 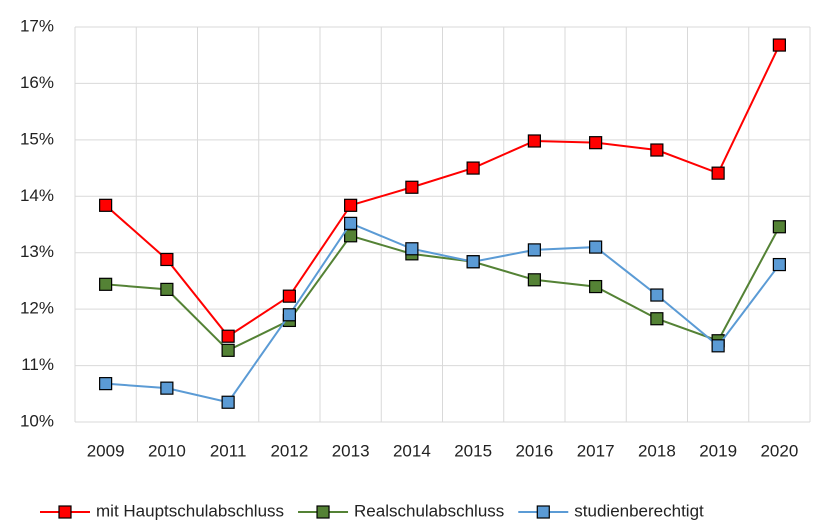 I want to click on x-tick-label: 2016, so click(x=534, y=450).